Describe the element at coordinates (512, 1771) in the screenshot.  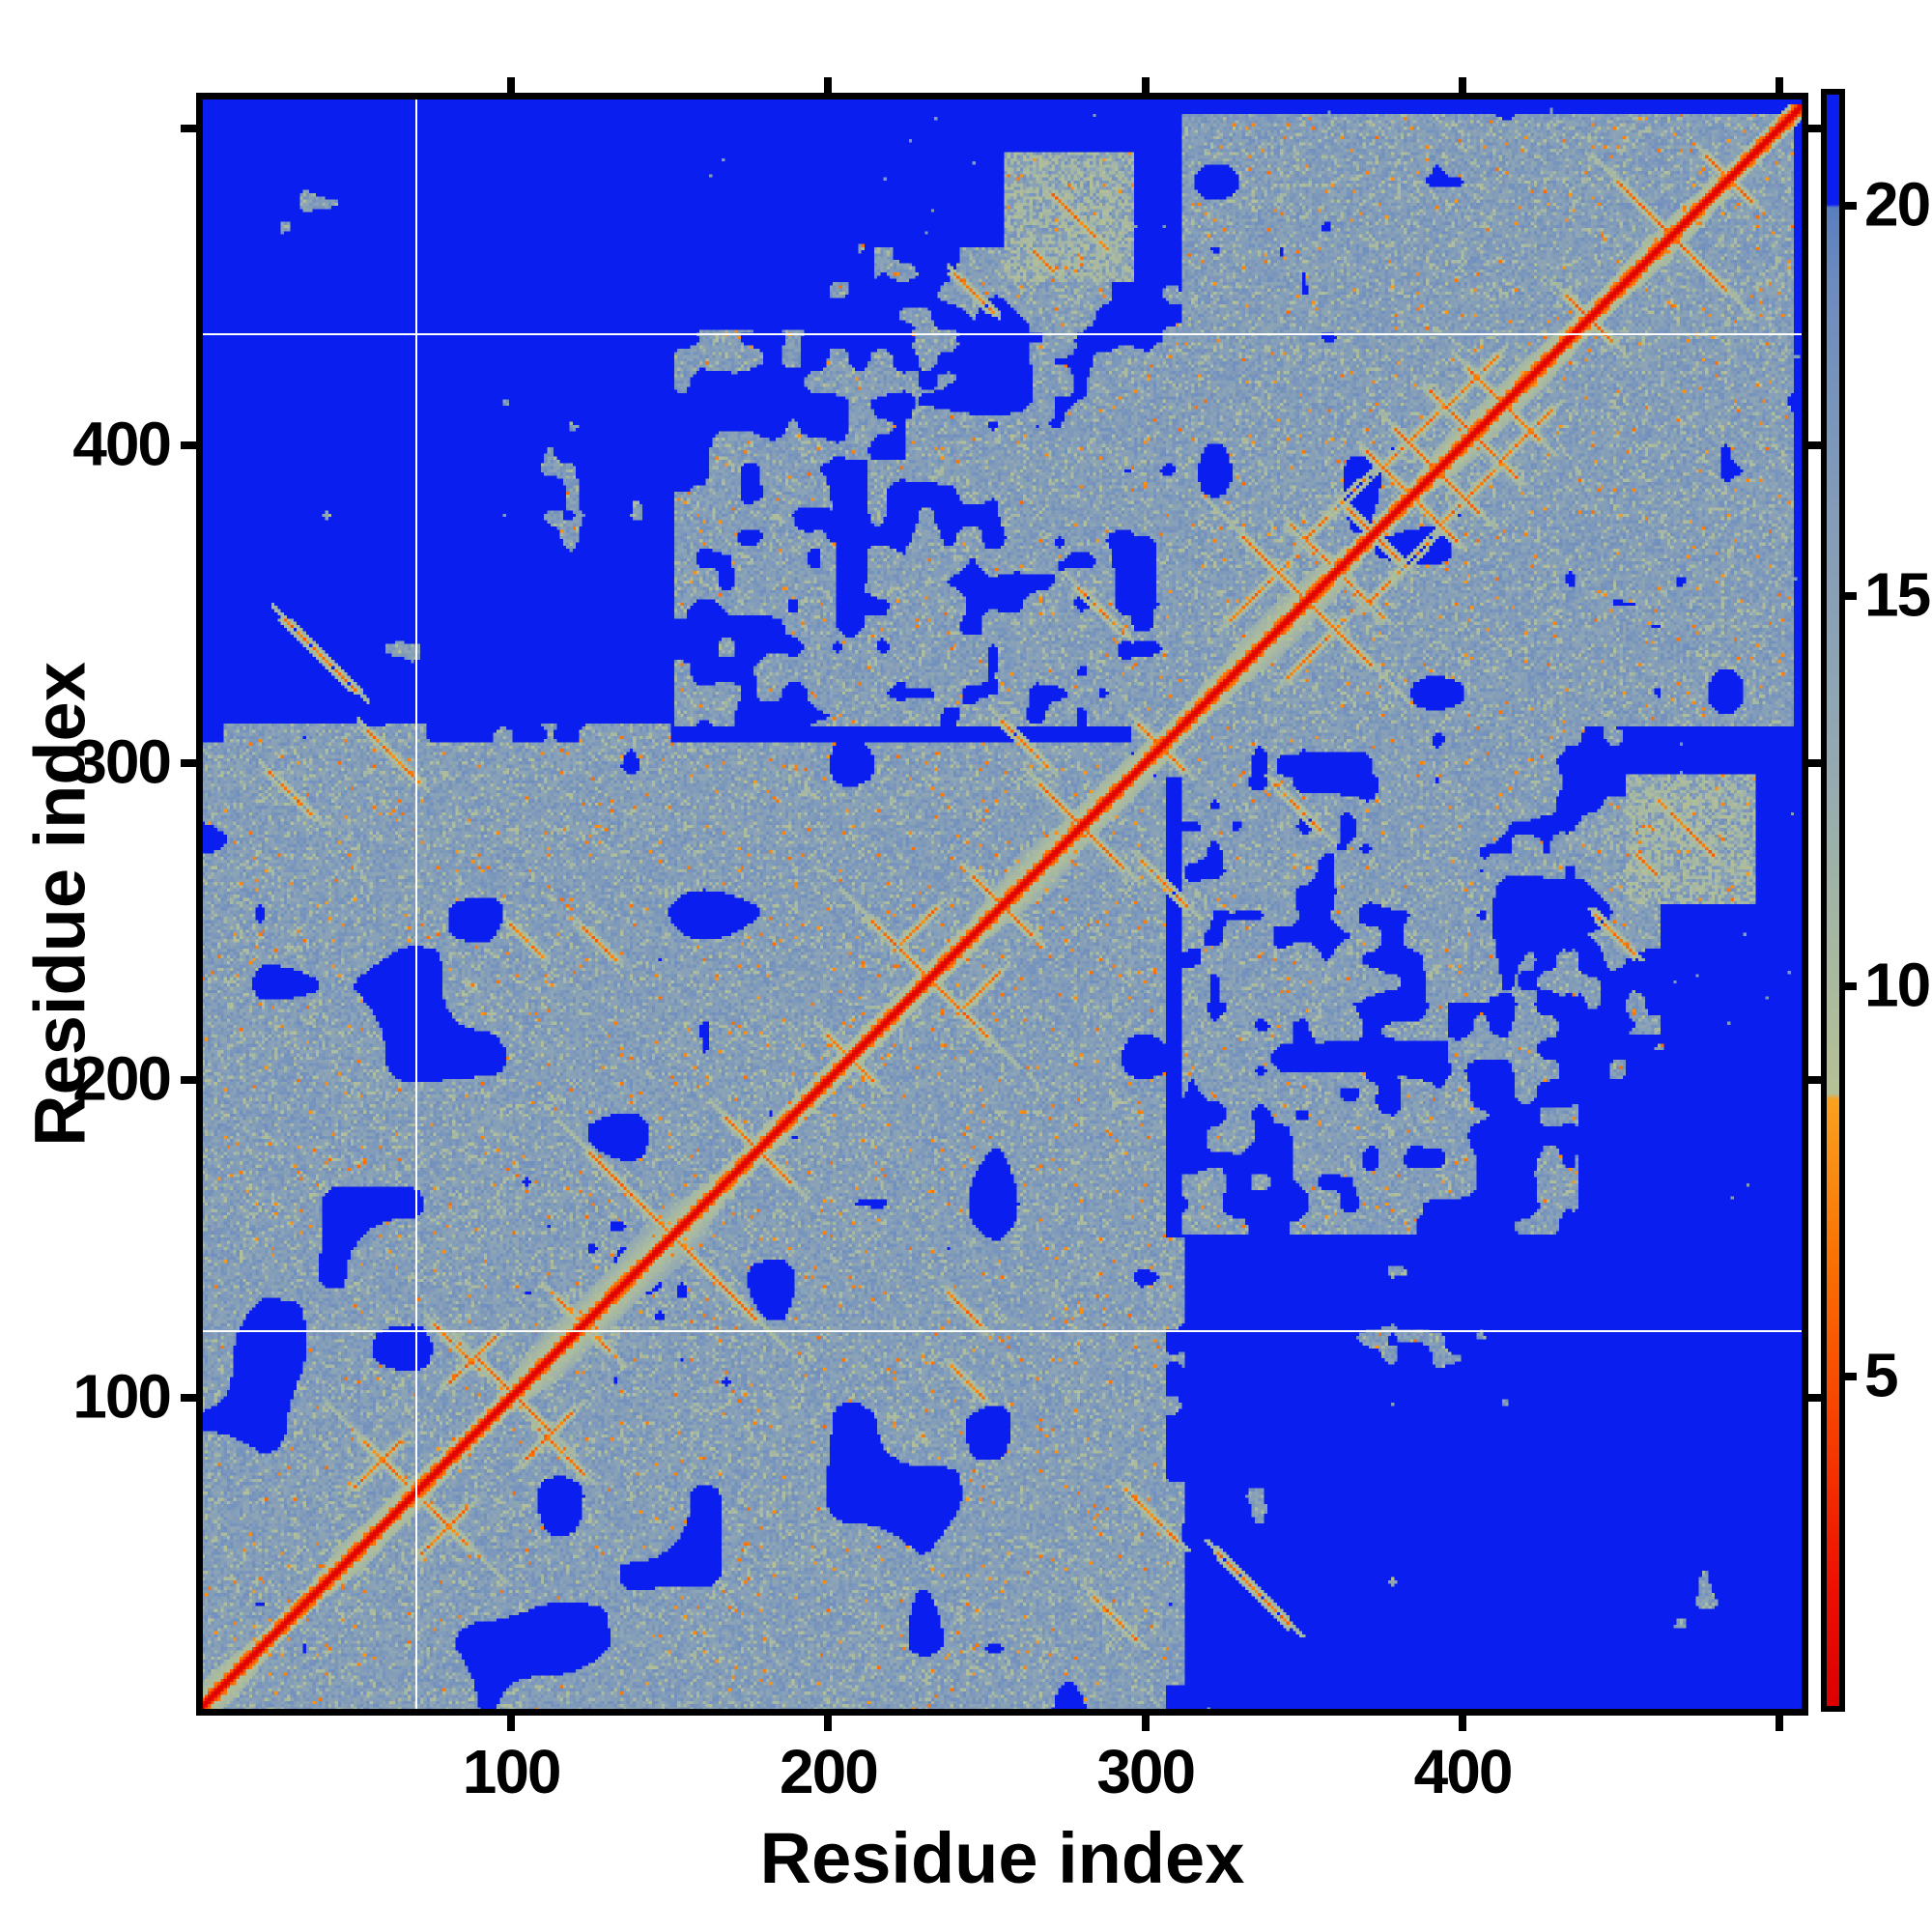
I see `x-tick-label: 100` at that location.